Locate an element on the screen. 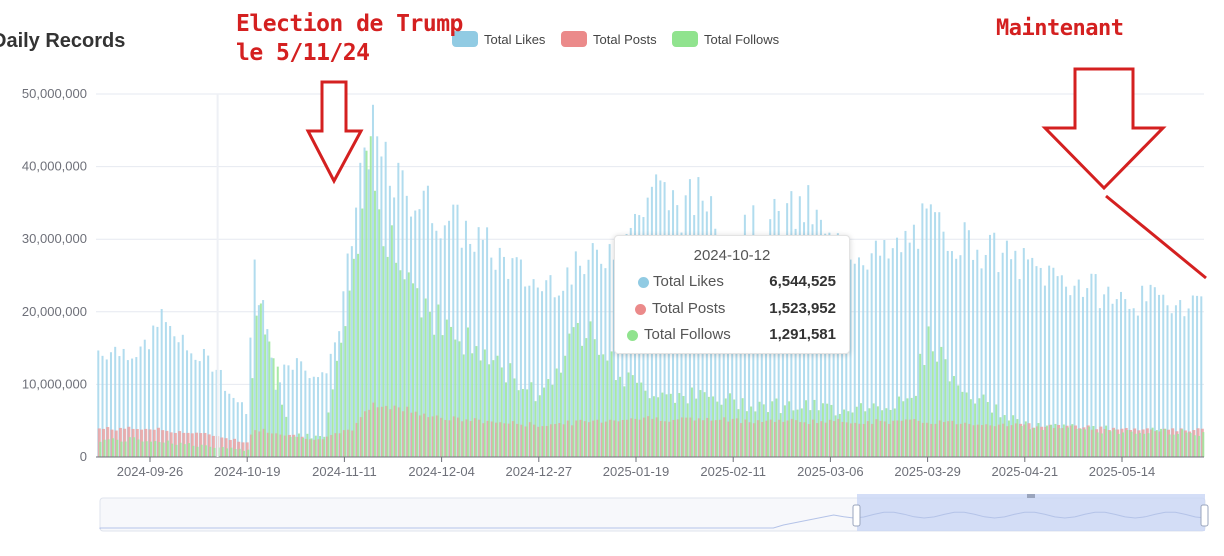 The image size is (1224, 556). bar-total-posts is located at coordinates (205, 444).